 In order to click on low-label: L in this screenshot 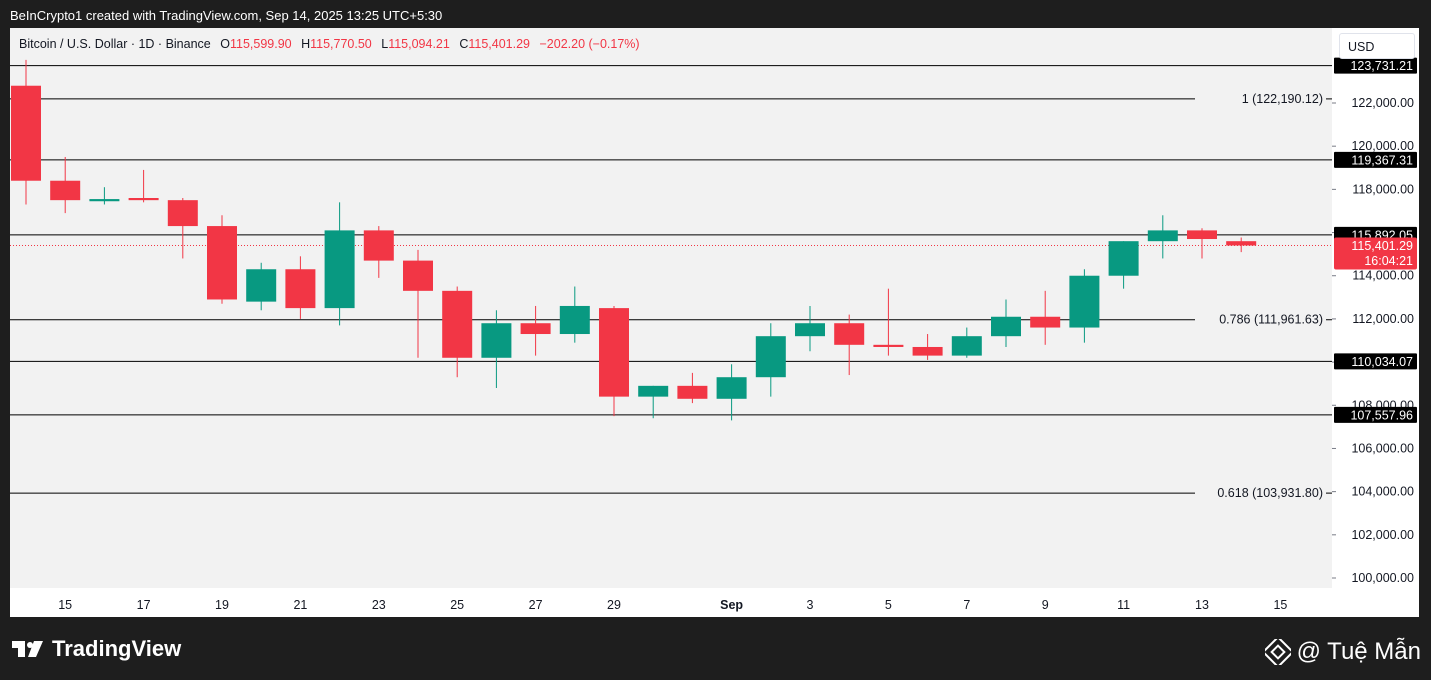, I will do `click(385, 44)`.